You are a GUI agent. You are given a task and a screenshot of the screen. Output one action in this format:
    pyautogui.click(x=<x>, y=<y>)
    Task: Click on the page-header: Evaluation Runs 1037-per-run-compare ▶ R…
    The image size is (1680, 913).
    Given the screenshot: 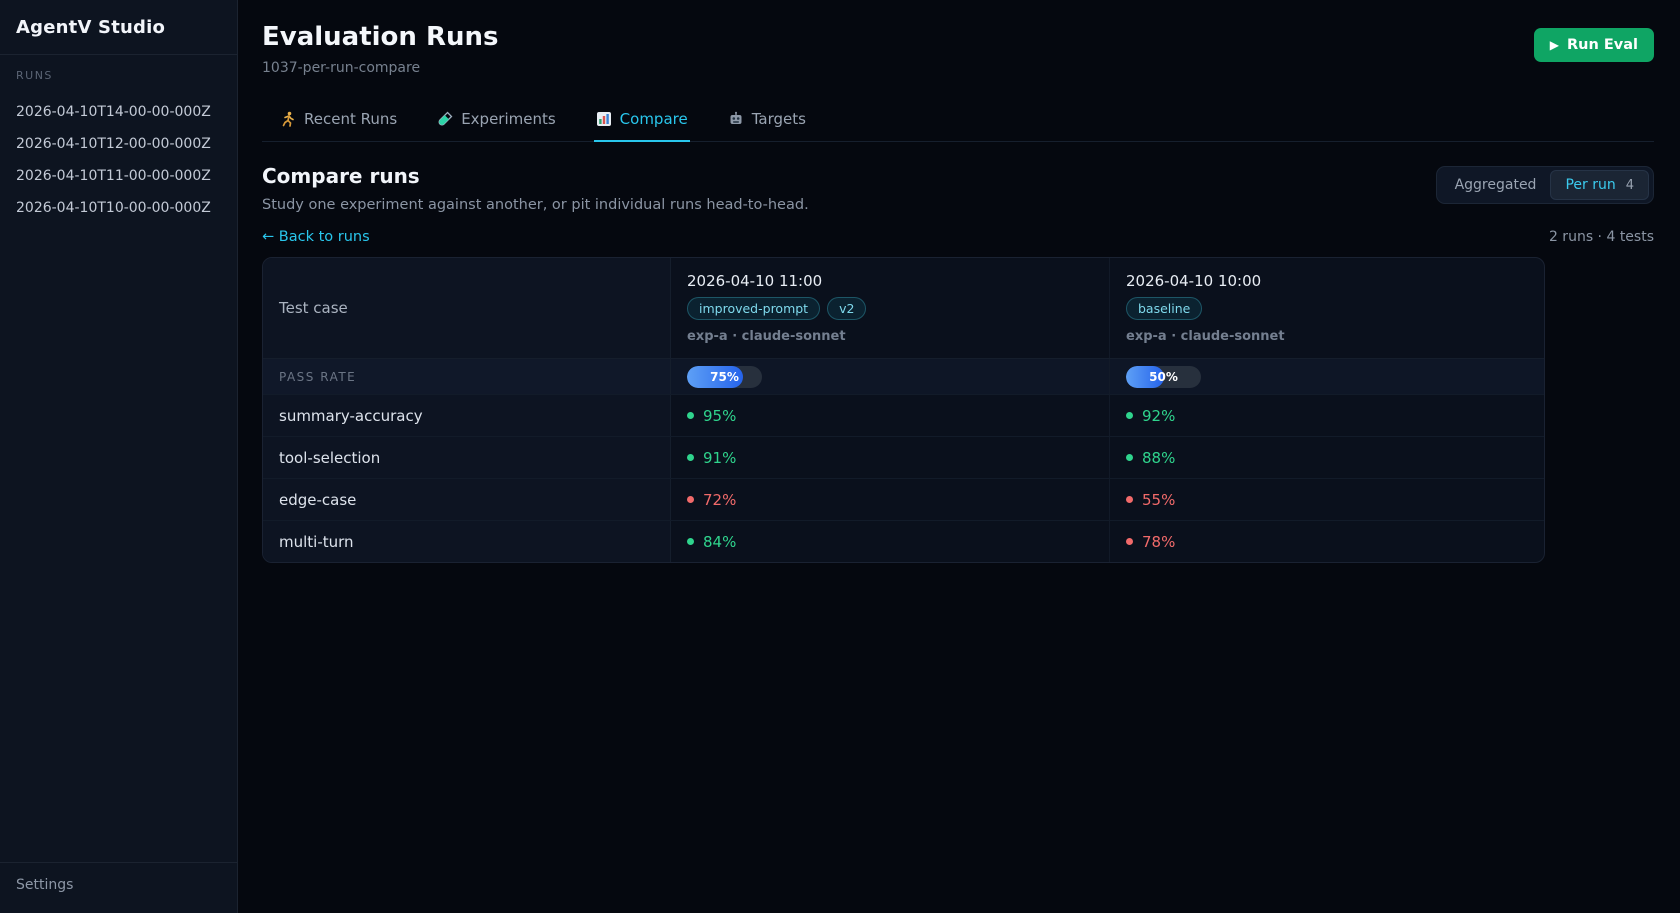 What is the action you would take?
    pyautogui.click(x=958, y=49)
    